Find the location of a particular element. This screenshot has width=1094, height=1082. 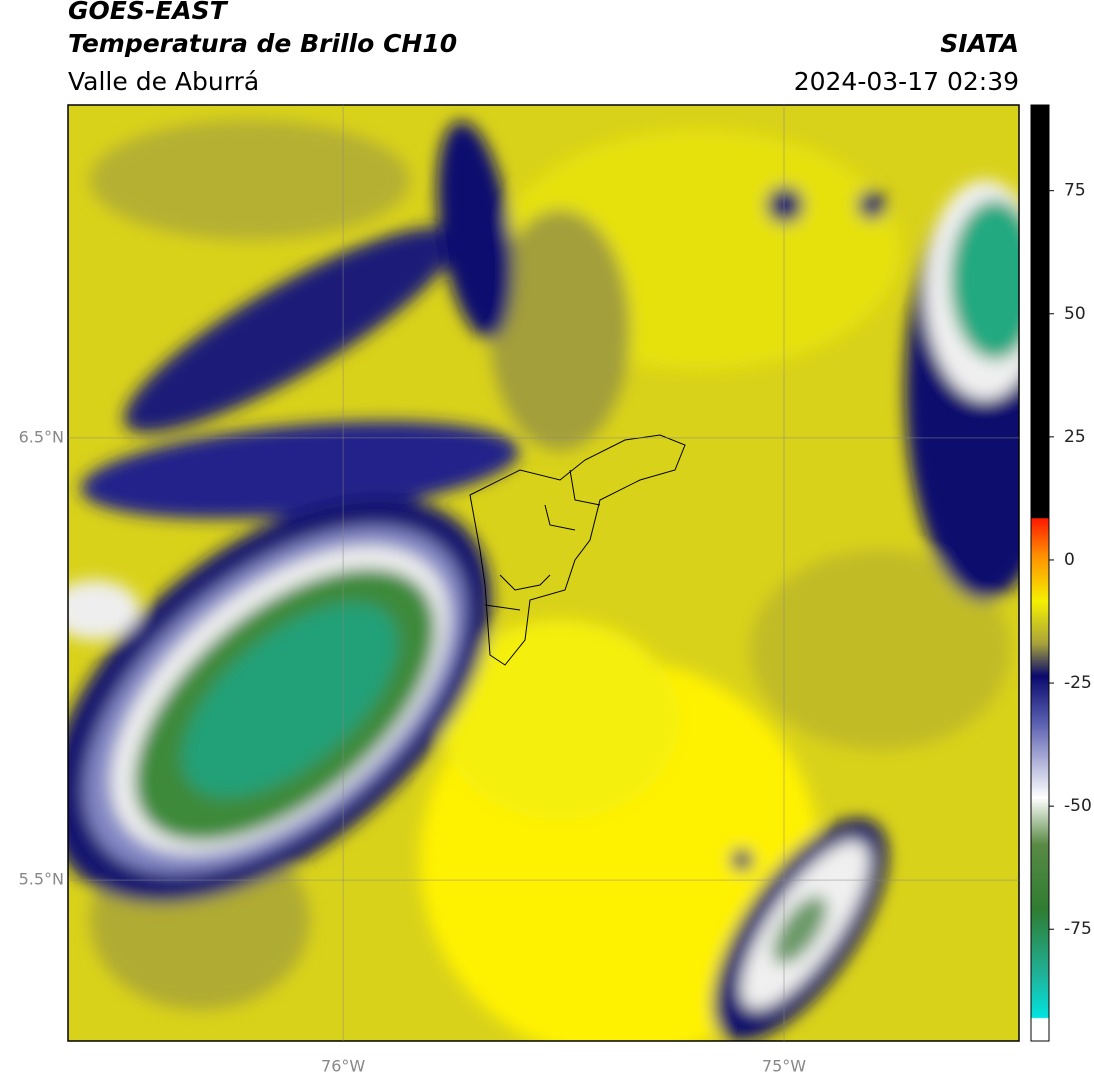

colorbar-tick-label: 75 is located at coordinates (1075, 191).